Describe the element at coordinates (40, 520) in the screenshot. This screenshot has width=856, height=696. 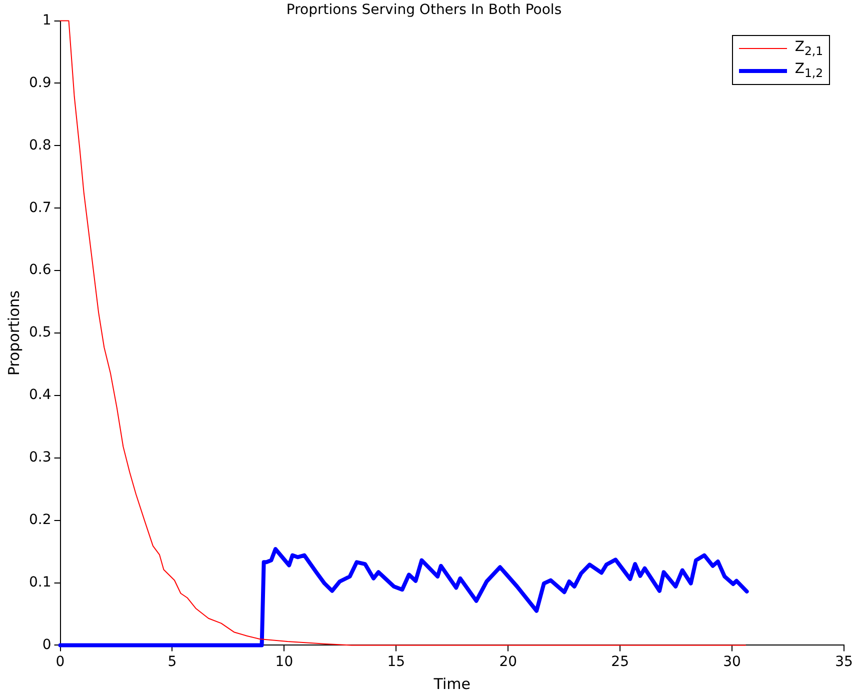
I see `y-tick-label: 0.2` at that location.